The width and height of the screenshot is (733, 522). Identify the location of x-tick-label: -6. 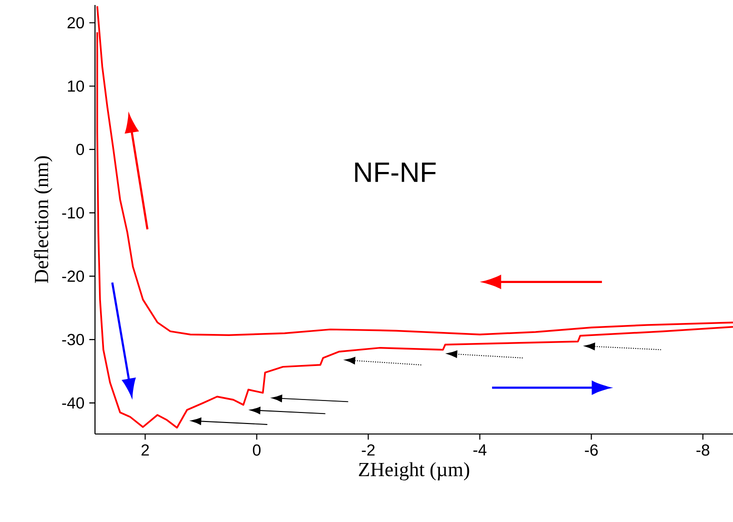
(591, 450).